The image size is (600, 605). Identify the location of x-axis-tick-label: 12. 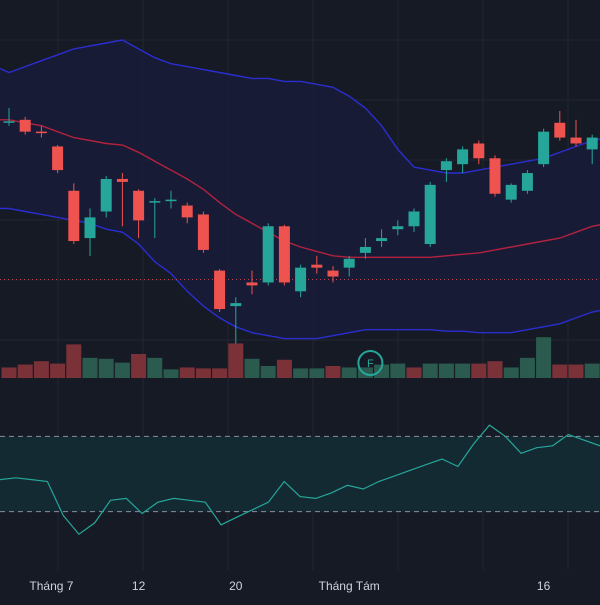
(139, 586).